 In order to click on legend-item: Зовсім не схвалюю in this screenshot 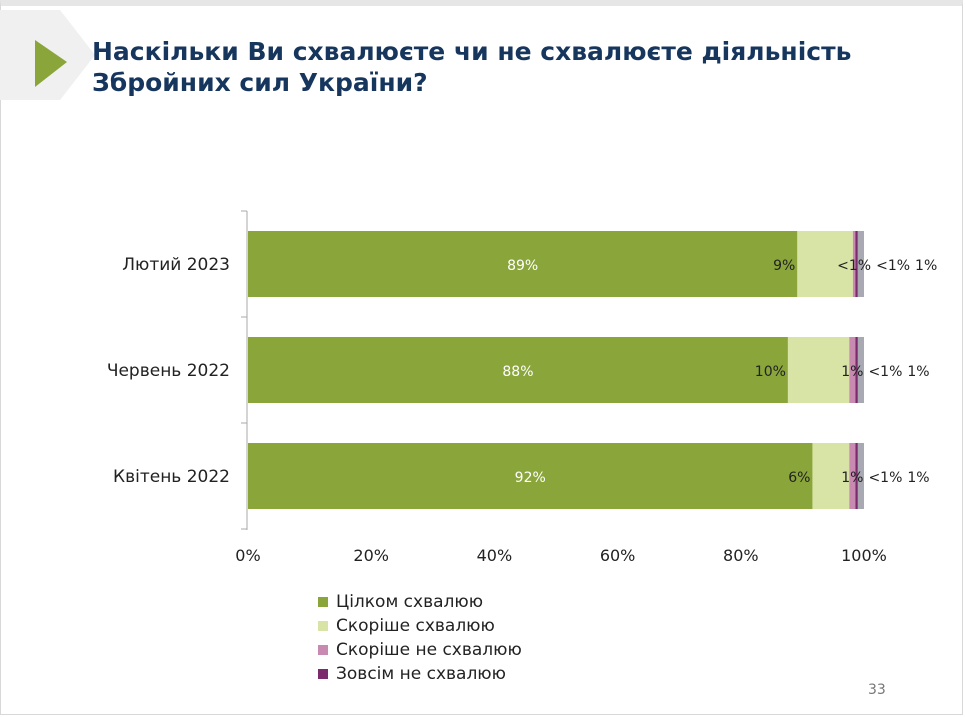, I will do `click(420, 674)`.